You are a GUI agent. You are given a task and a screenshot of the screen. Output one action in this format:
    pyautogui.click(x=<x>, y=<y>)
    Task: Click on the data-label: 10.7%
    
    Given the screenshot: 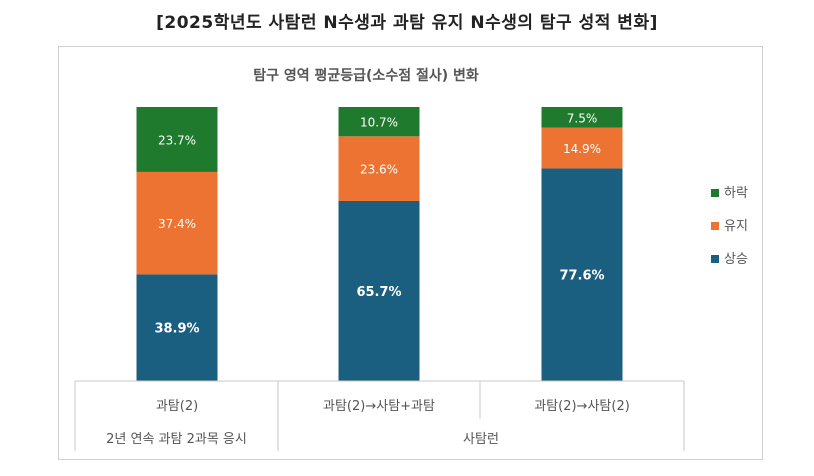 What is the action you would take?
    pyautogui.click(x=379, y=123)
    